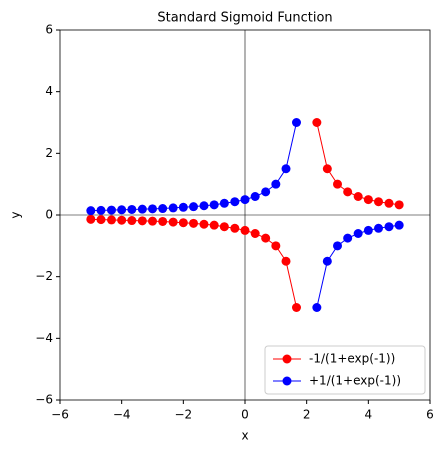 Image resolution: width=443 pixels, height=453 pixels. What do you see at coordinates (49, 30) in the screenshot?
I see `y-tick-label: 6` at bounding box center [49, 30].